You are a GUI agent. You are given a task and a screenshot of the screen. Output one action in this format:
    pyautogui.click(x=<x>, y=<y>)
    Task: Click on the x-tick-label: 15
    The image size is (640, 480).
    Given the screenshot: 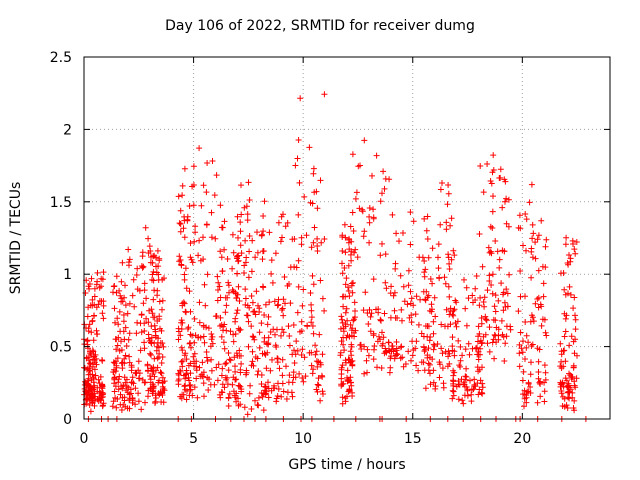 What is the action you would take?
    pyautogui.click(x=413, y=439)
    